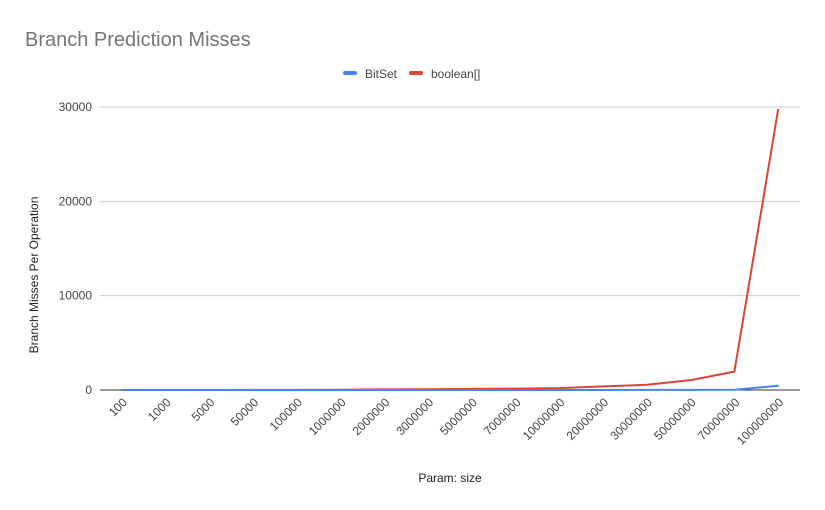 Image resolution: width=825 pixels, height=510 pixels. What do you see at coordinates (588, 419) in the screenshot?
I see `x-tick-label: 20000000` at bounding box center [588, 419].